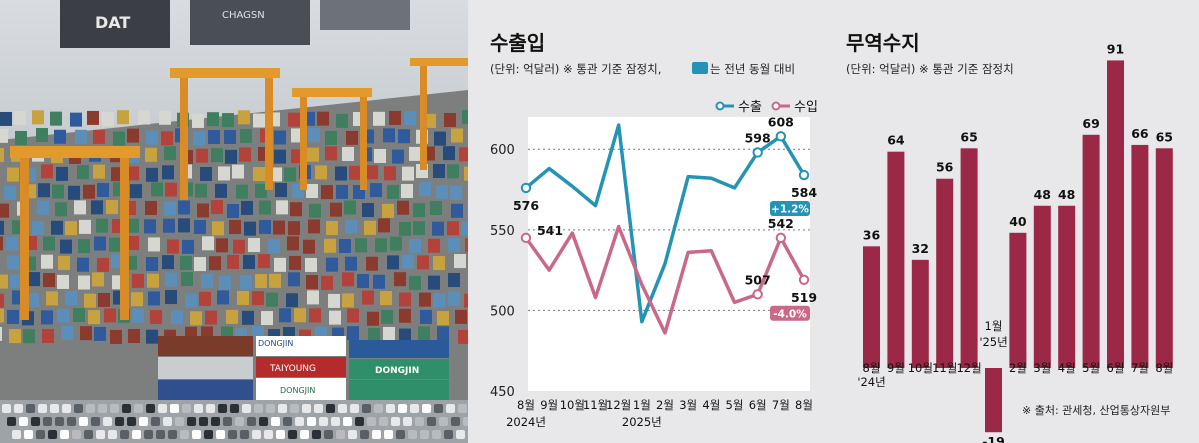 This screenshot has height=443, width=1199. I want to click on x-tick-label: 1월, so click(642, 405).